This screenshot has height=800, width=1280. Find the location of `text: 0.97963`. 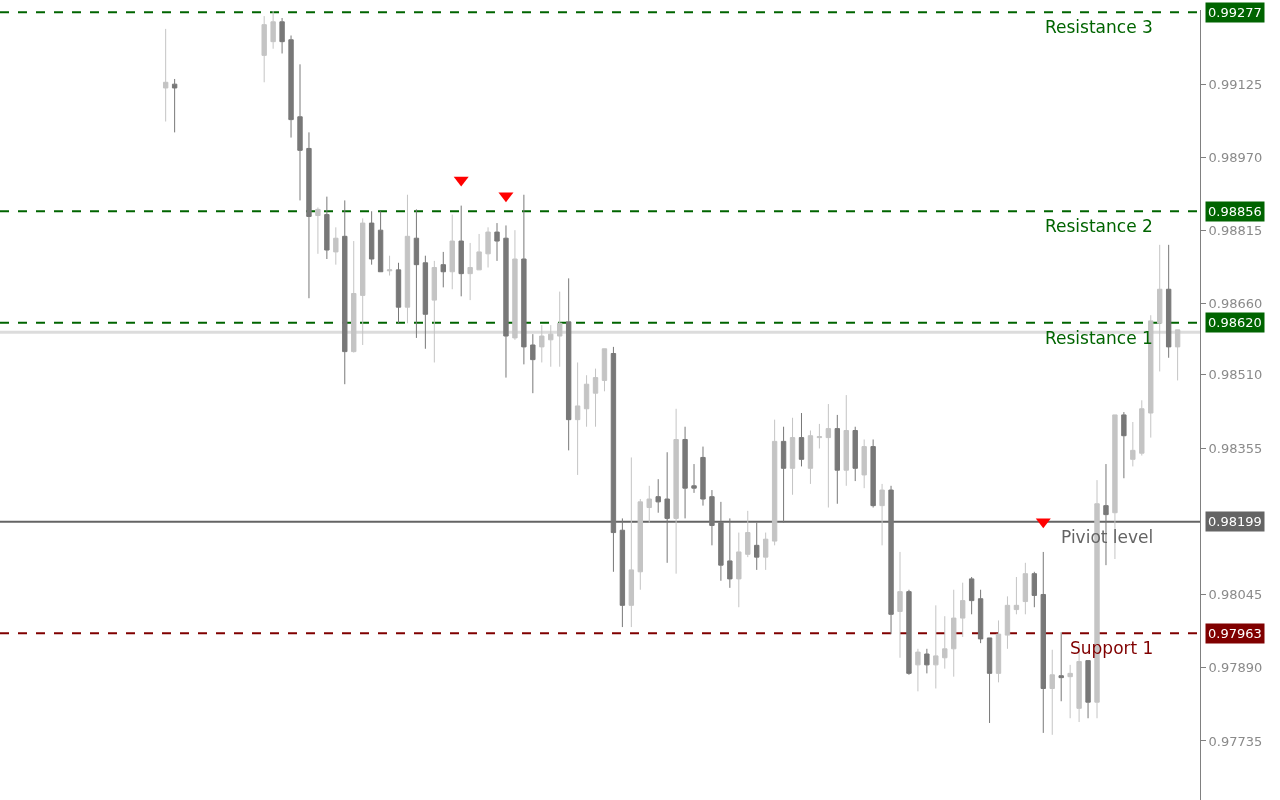

text: 0.97963 is located at coordinates (1235, 633).